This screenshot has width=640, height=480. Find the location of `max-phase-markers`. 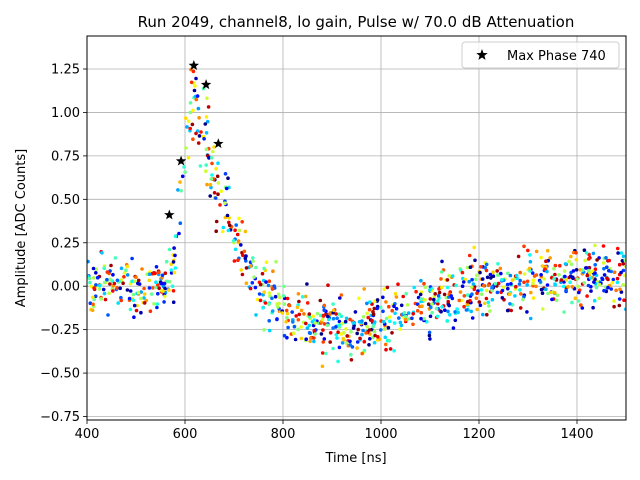

max-phase-markers is located at coordinates (194, 140).